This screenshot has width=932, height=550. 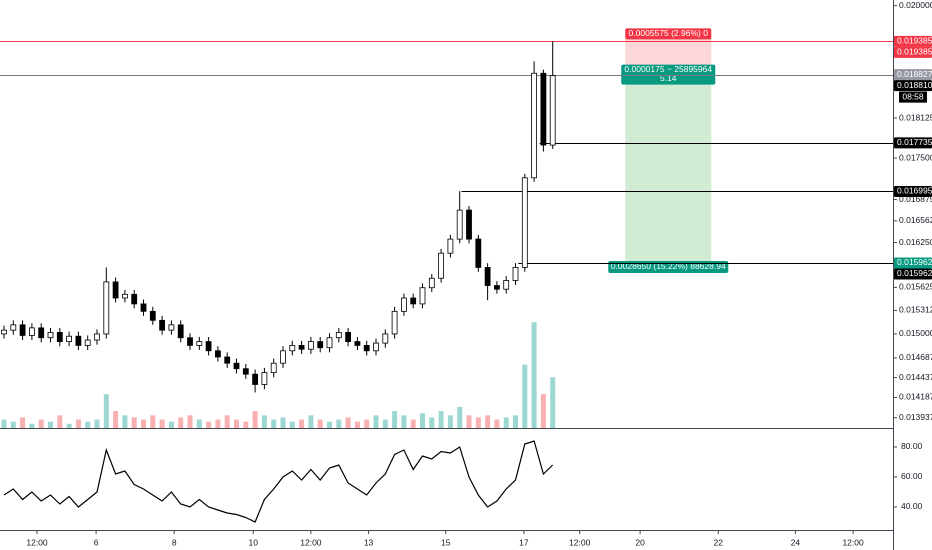 What do you see at coordinates (914, 74) in the screenshot?
I see `price-tag-label: 0.0188275` at bounding box center [914, 74].